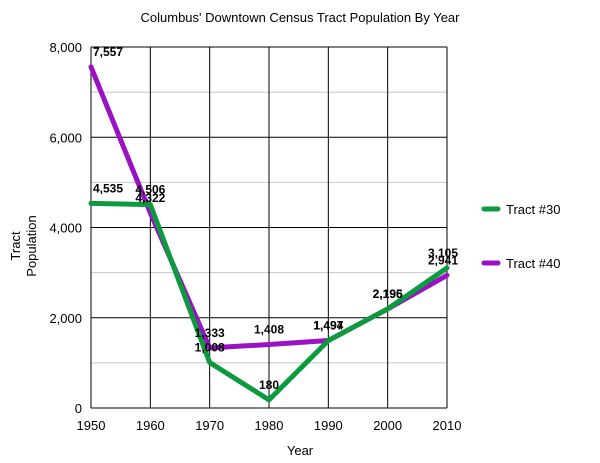  Describe the element at coordinates (150, 190) in the screenshot. I see `data-label: 4,506` at that location.